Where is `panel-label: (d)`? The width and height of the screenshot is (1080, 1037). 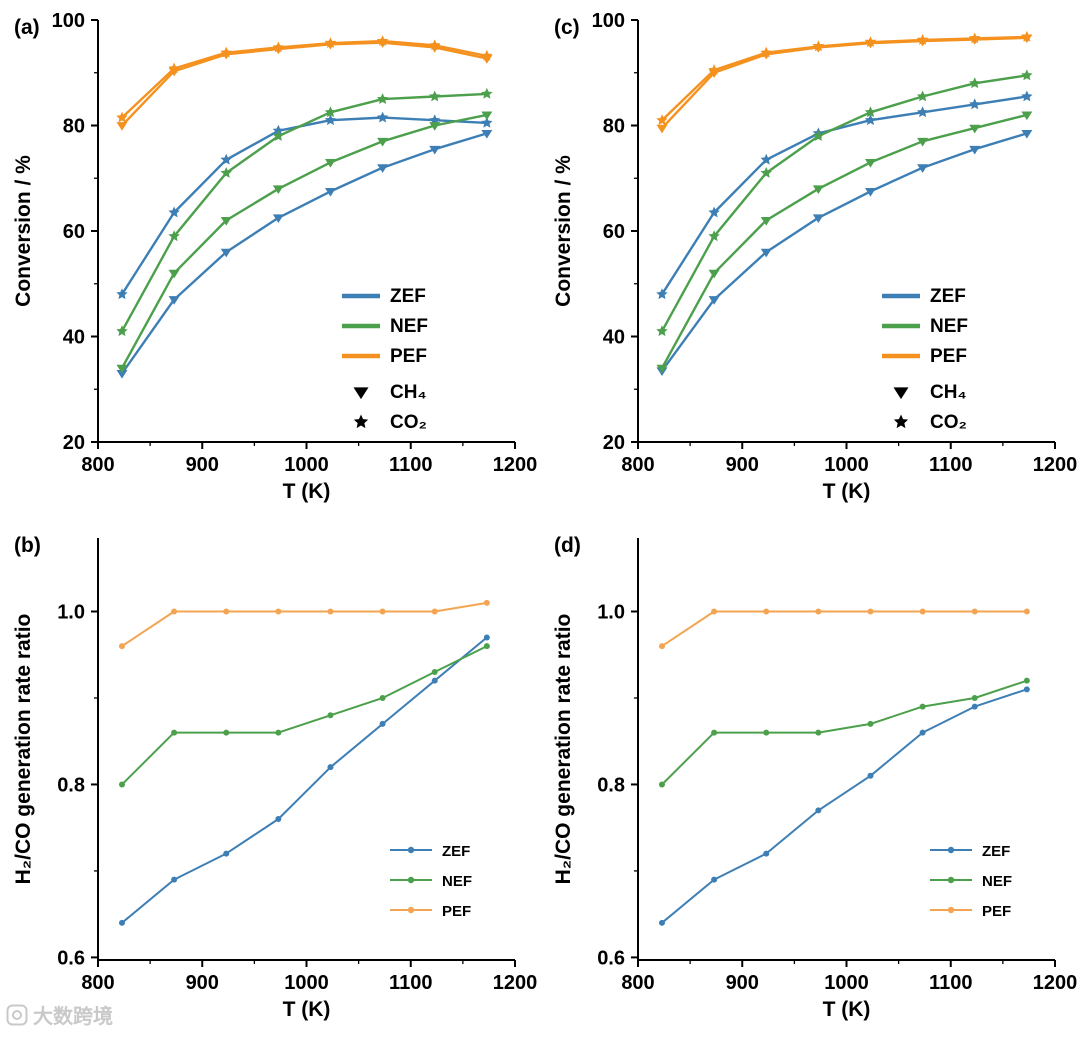 panel-label: (d) is located at coordinates (567, 545).